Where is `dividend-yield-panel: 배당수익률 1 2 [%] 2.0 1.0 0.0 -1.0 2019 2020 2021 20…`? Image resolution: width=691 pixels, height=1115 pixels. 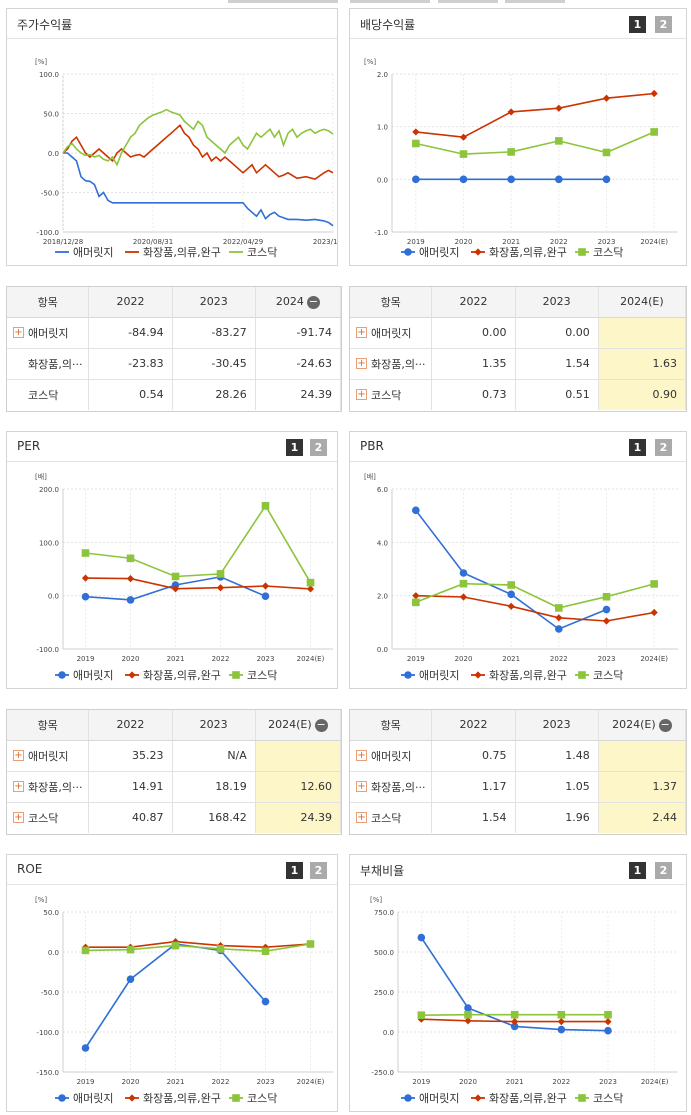
dividend-yield-panel: 배당수익률 1 2 [%] 2.0 1.0 0.0 -1.0 2019 2020 2021 20… is located at coordinates (518, 137).